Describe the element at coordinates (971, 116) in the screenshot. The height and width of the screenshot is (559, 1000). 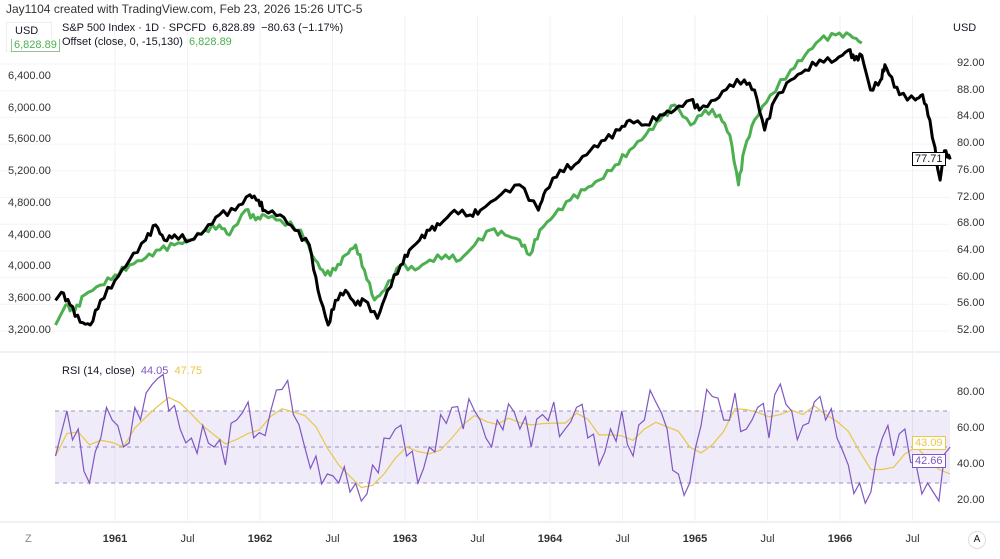
I see `right-axis-label: 84.00` at that location.